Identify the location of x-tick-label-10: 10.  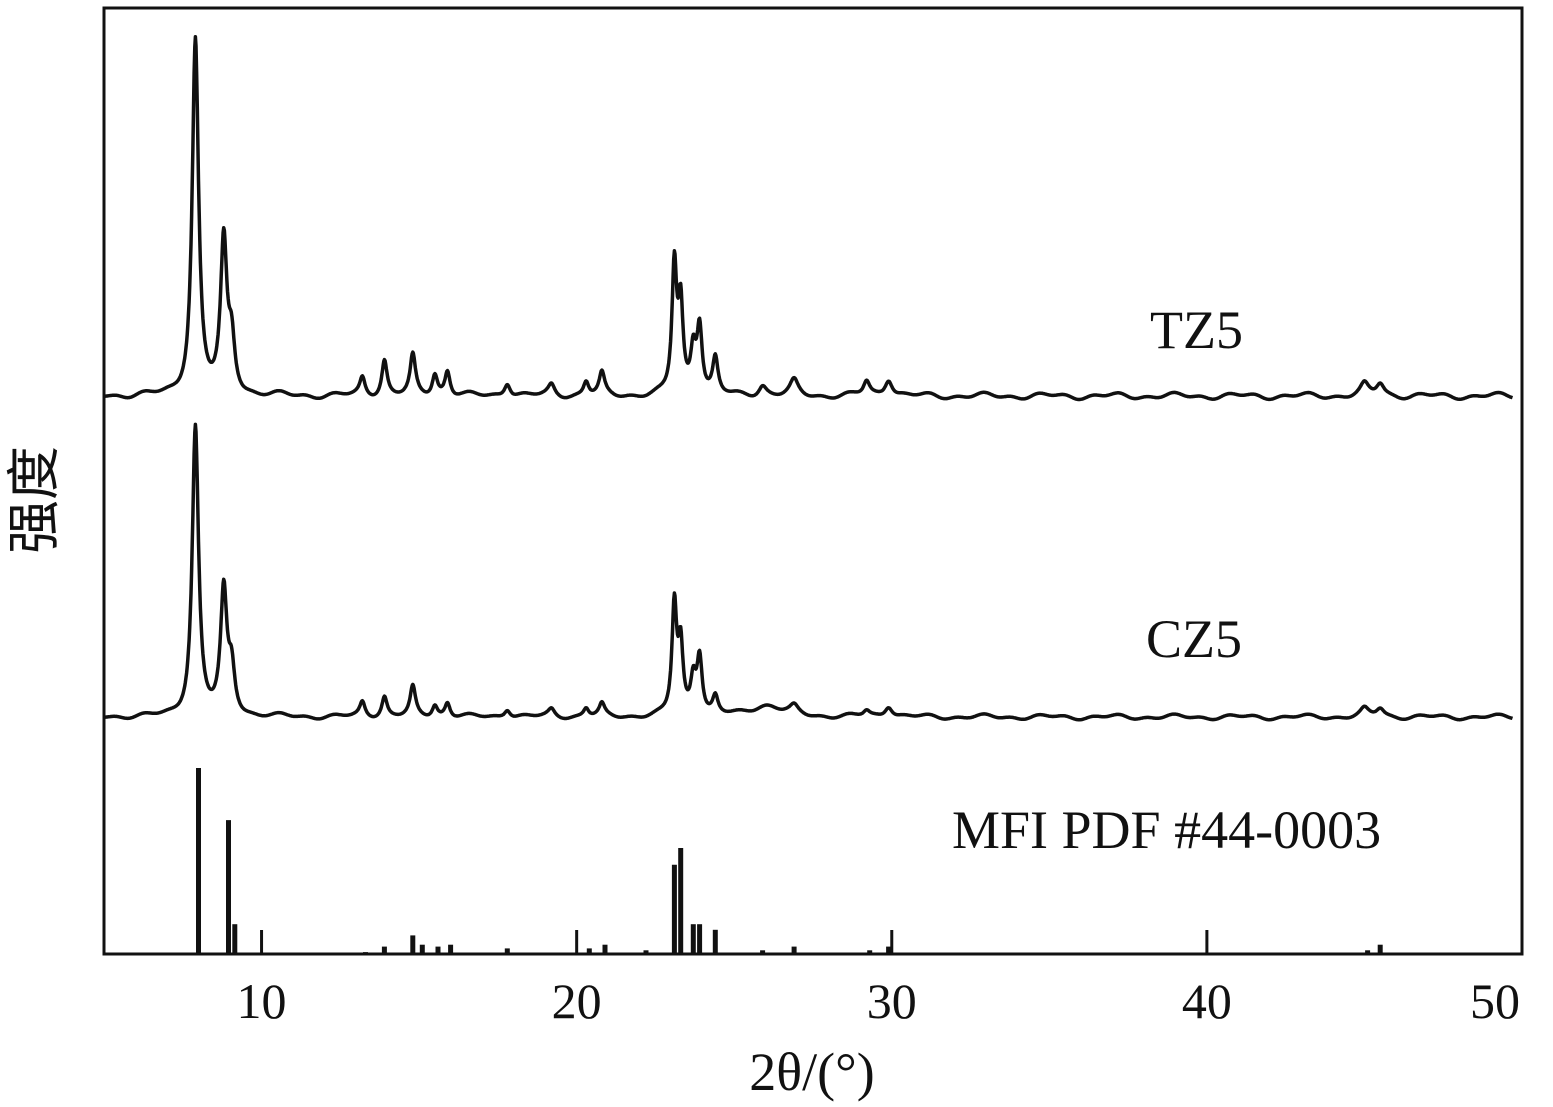
(262, 1001).